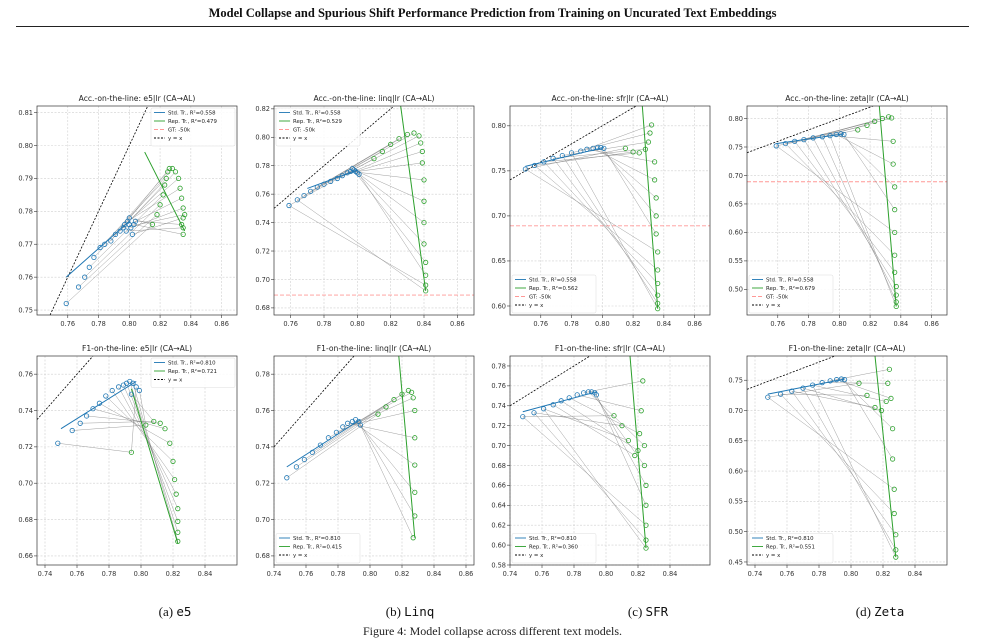 The width and height of the screenshot is (985, 639). Describe the element at coordinates (262, 138) in the screenshot. I see `y-tick-label: 0.80` at that location.